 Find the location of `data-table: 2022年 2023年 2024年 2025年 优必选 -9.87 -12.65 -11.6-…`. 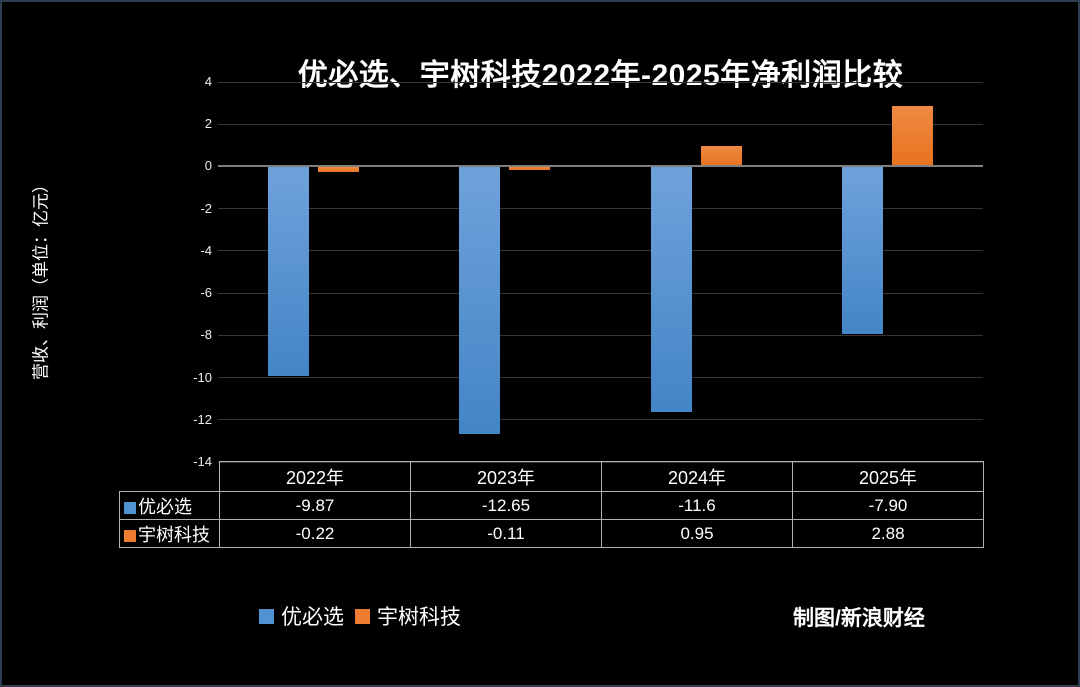

data-table: 2022年 2023年 2024年 2025年 优必选 -9.87 -12.65 -11.6-… is located at coordinates (551, 504).